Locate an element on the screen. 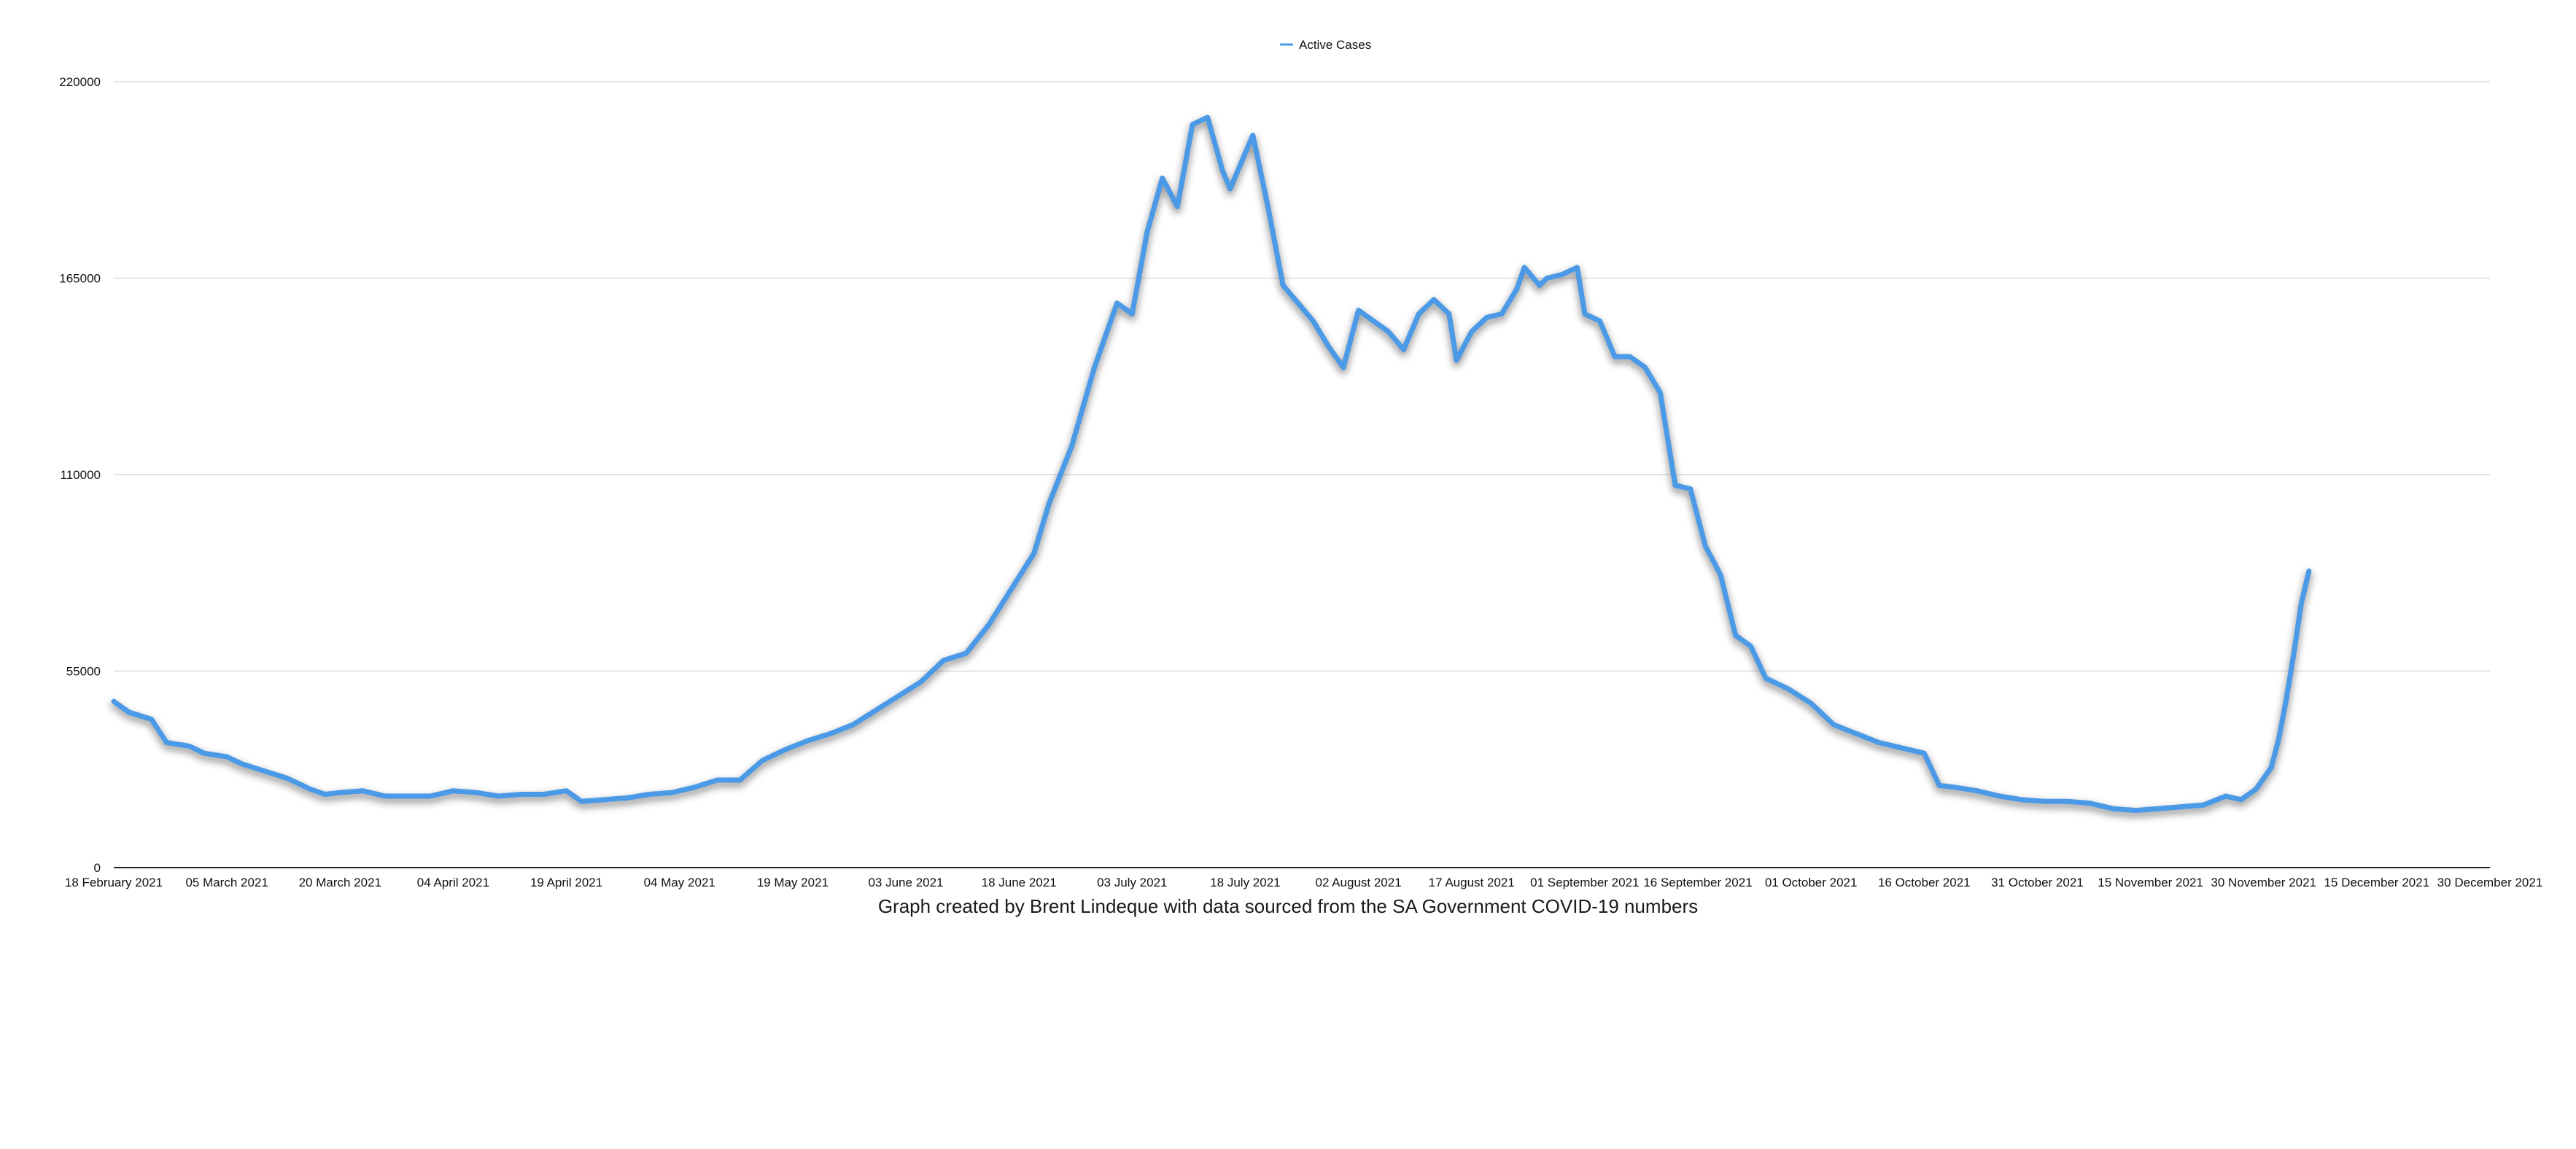 The image size is (2576, 1149). y-tick-label: 110000 is located at coordinates (81, 475).